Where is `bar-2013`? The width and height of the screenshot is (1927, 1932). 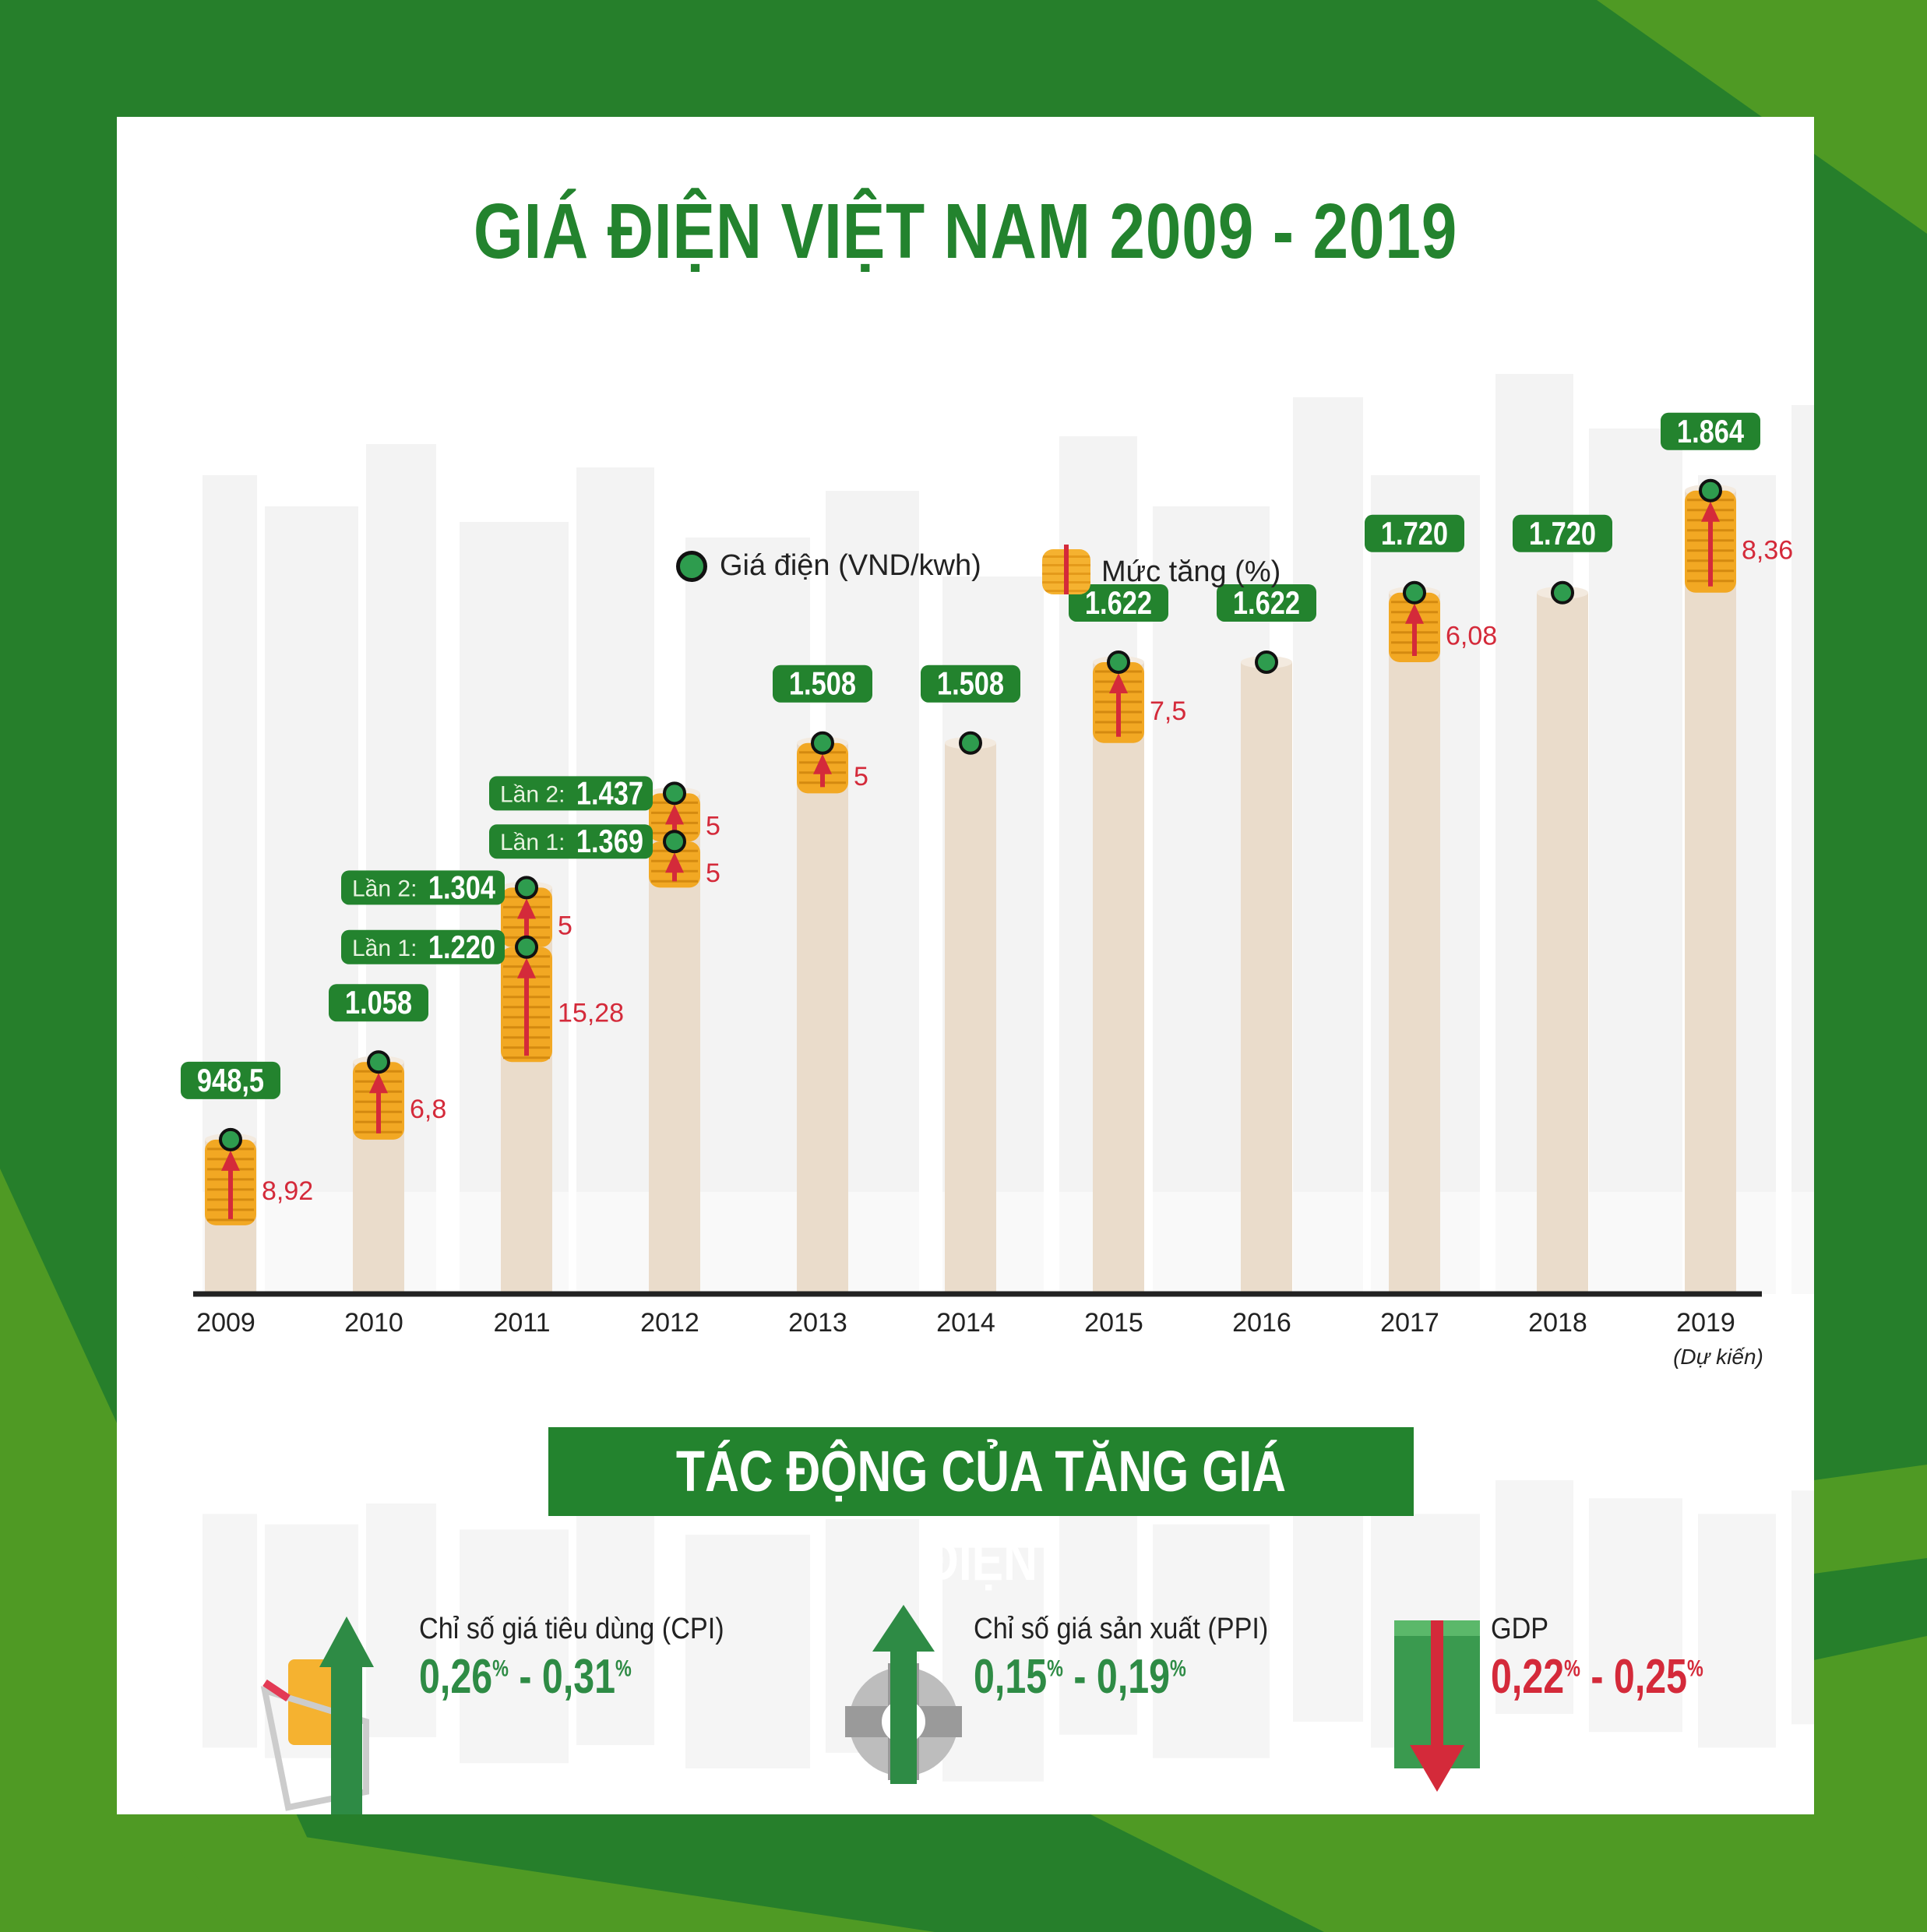
bar-2013 is located at coordinates (822, 1018).